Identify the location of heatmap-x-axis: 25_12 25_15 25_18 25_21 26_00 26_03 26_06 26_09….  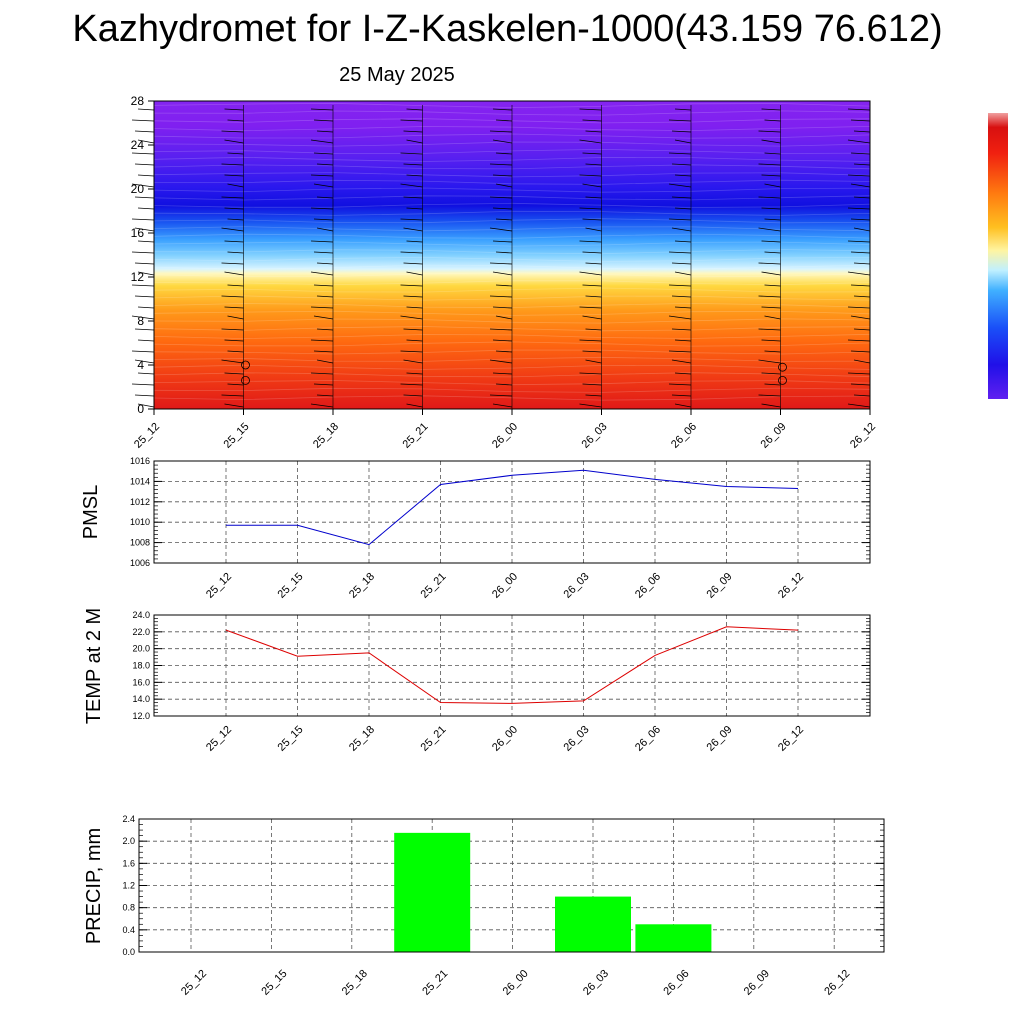
(505, 430).